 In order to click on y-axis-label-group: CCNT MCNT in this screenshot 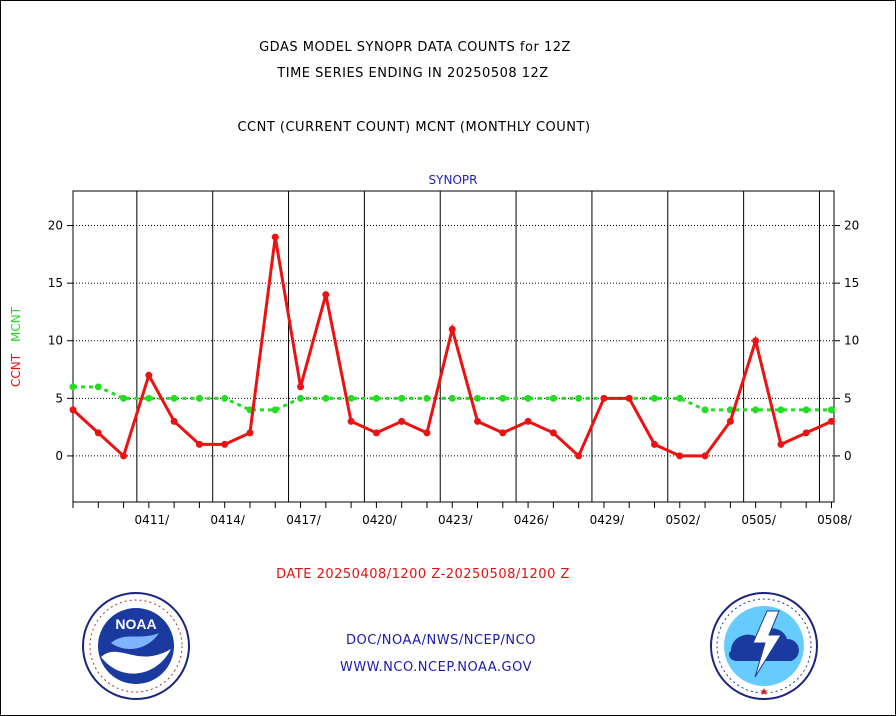, I will do `click(16, 346)`.